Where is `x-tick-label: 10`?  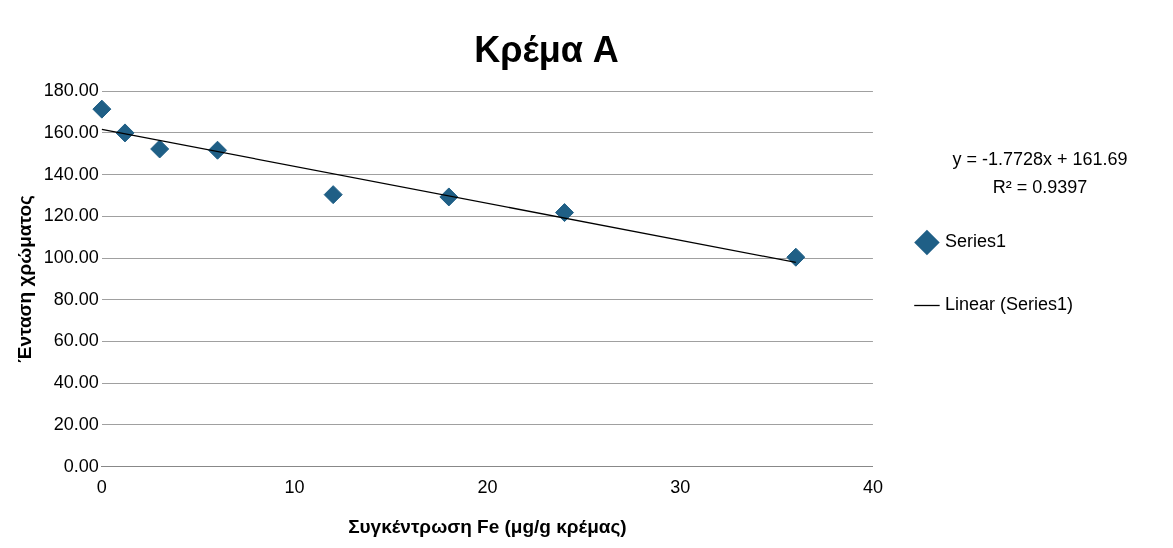
x-tick-label: 10 is located at coordinates (294, 487).